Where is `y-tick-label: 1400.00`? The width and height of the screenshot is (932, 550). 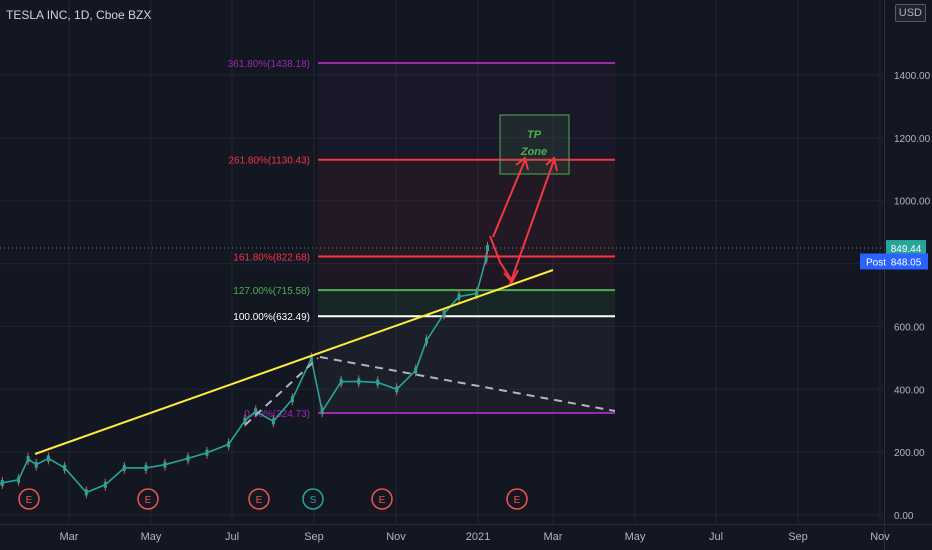
y-tick-label: 1400.00 is located at coordinates (912, 76).